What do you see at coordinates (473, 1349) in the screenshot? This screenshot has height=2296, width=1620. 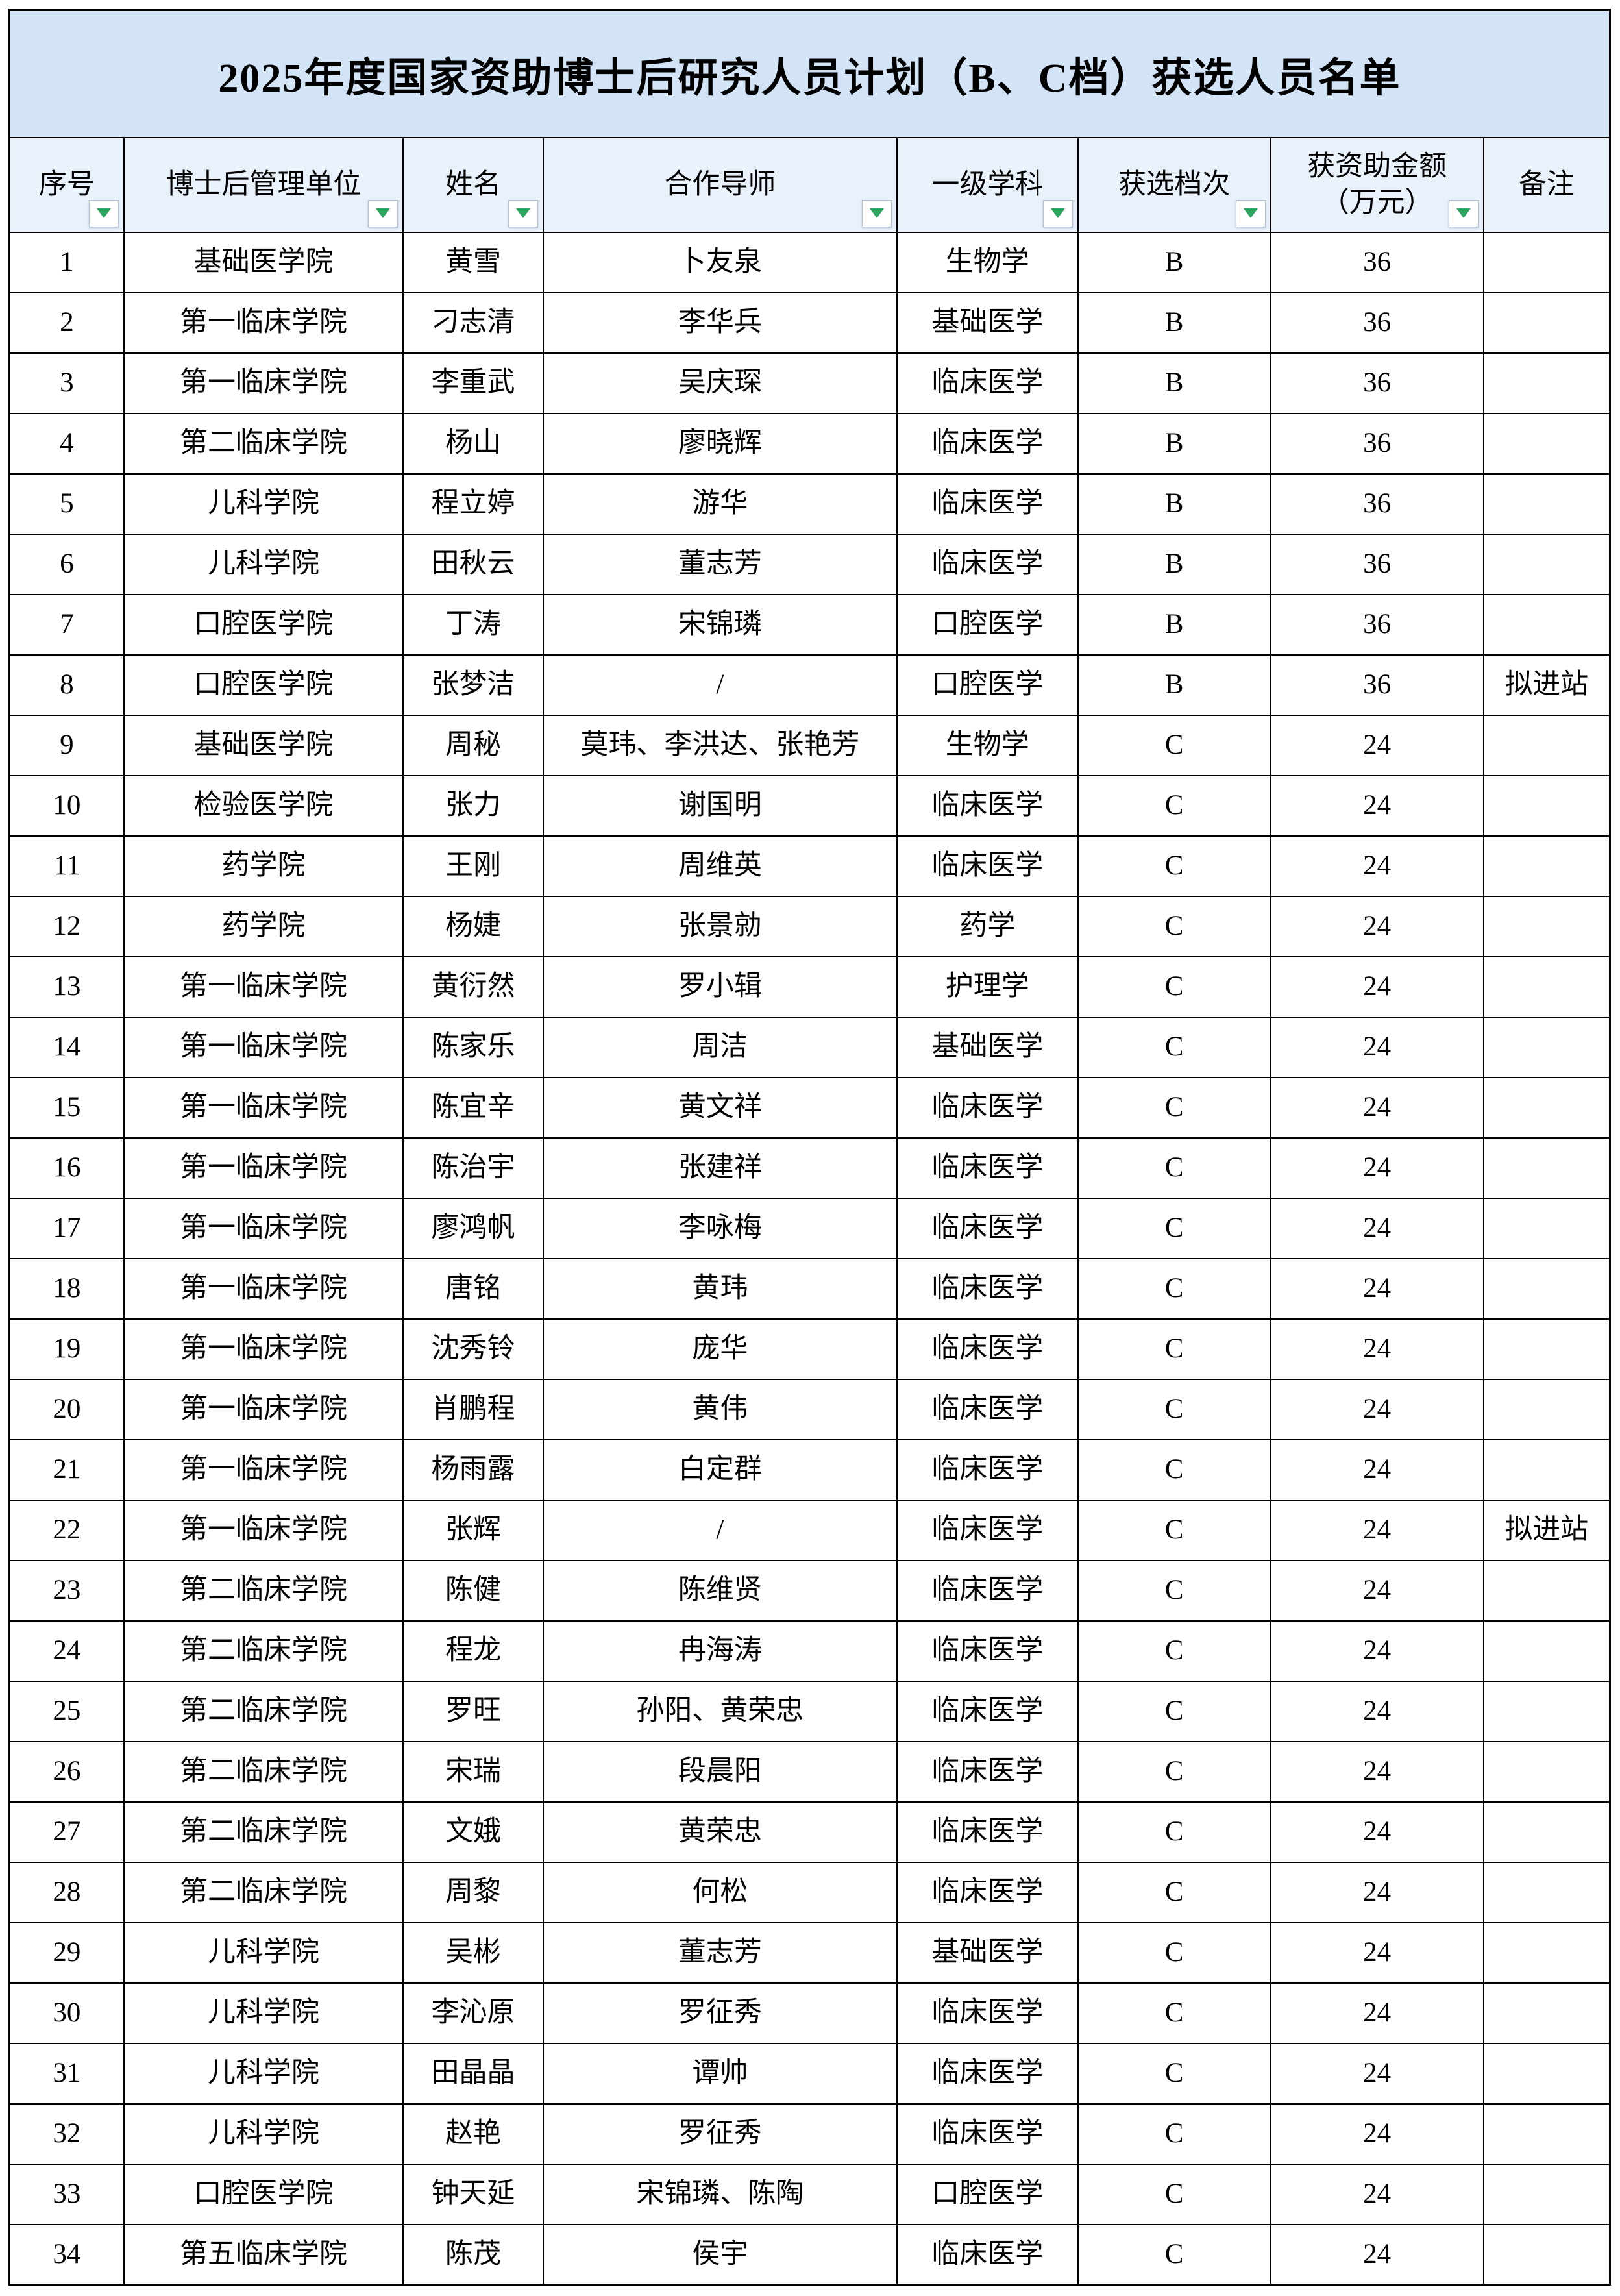 I see `name-cell: 沈秀铃` at bounding box center [473, 1349].